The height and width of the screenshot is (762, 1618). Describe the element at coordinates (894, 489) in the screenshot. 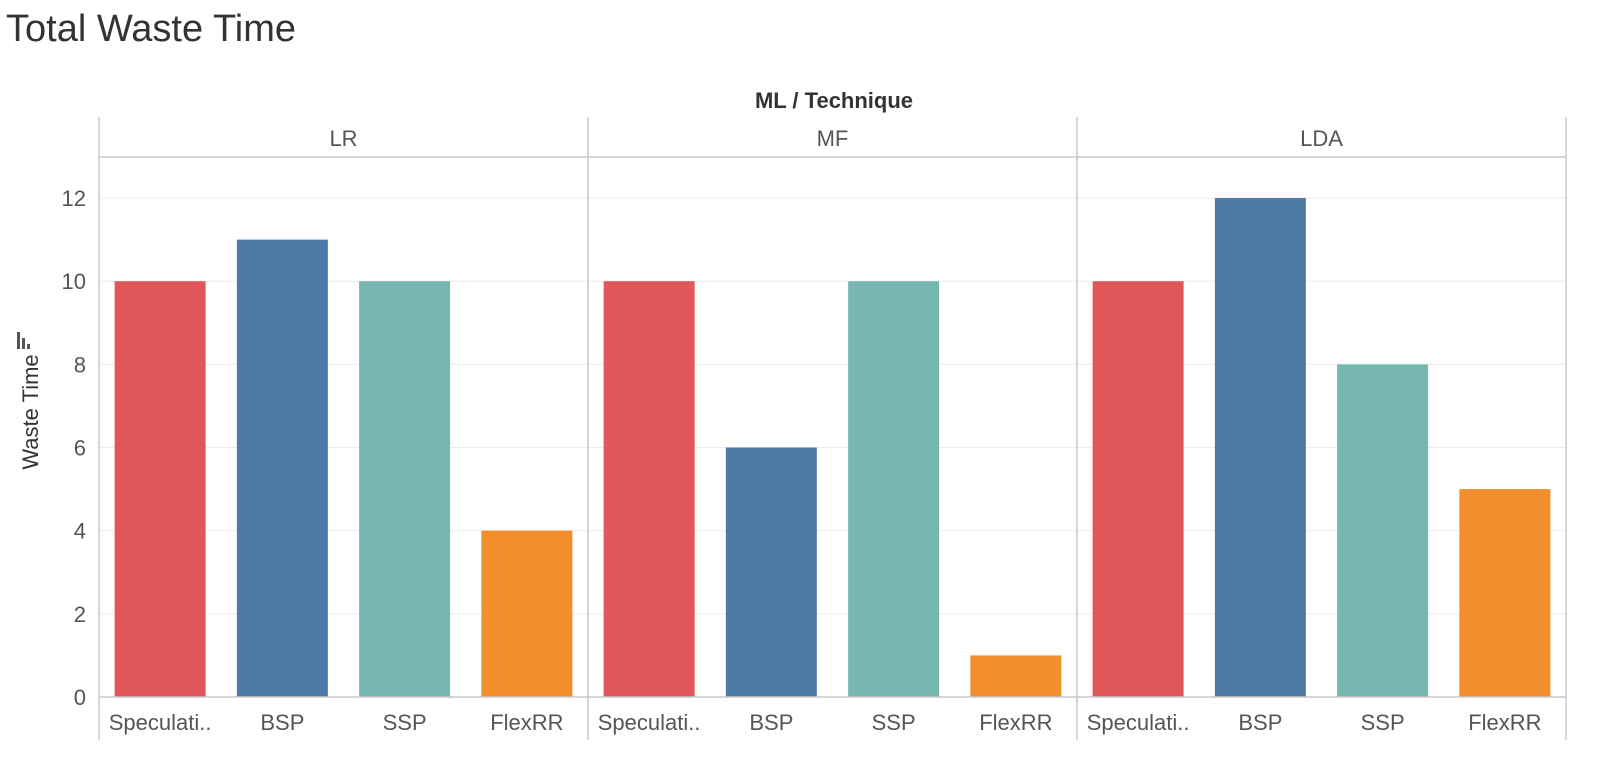

I see `bar-mf-ssp` at that location.